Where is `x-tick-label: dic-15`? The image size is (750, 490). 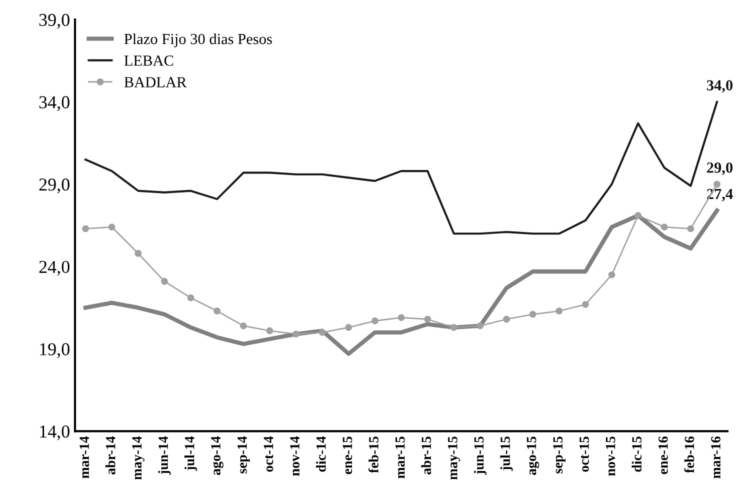
x-tick-label: dic-15 is located at coordinates (637, 454).